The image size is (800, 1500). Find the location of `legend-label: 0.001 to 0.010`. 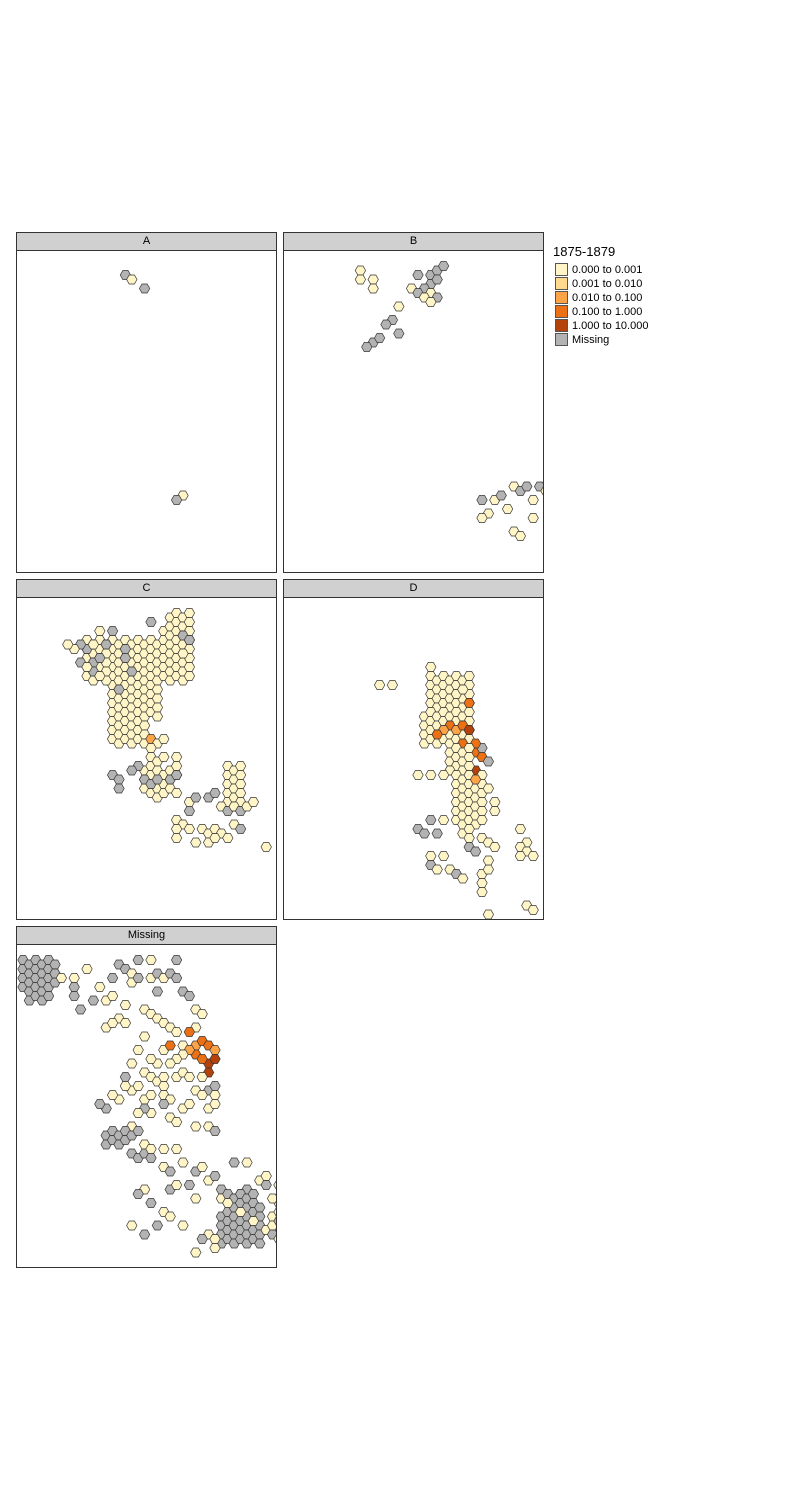

legend-label: 0.001 to 0.010 is located at coordinates (607, 284).